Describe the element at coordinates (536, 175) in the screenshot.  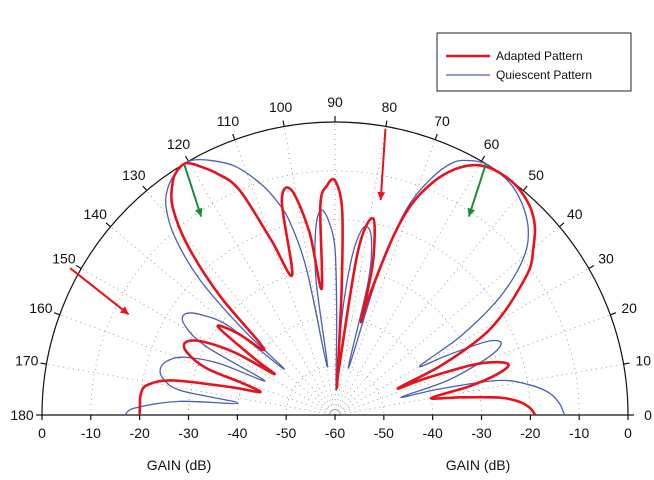
I see `angle-tick-label: 50` at that location.